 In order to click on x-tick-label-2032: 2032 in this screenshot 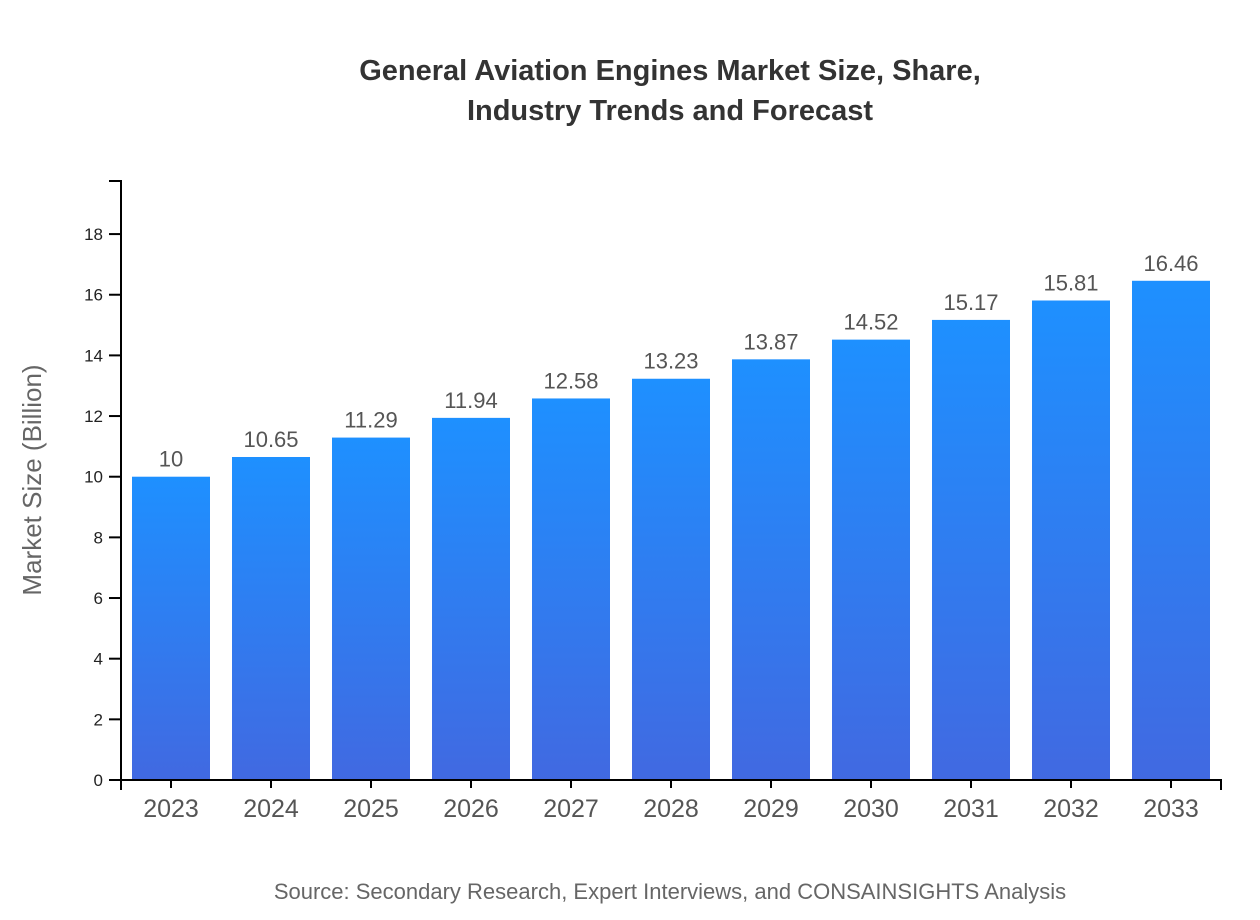, I will do `click(1071, 809)`.